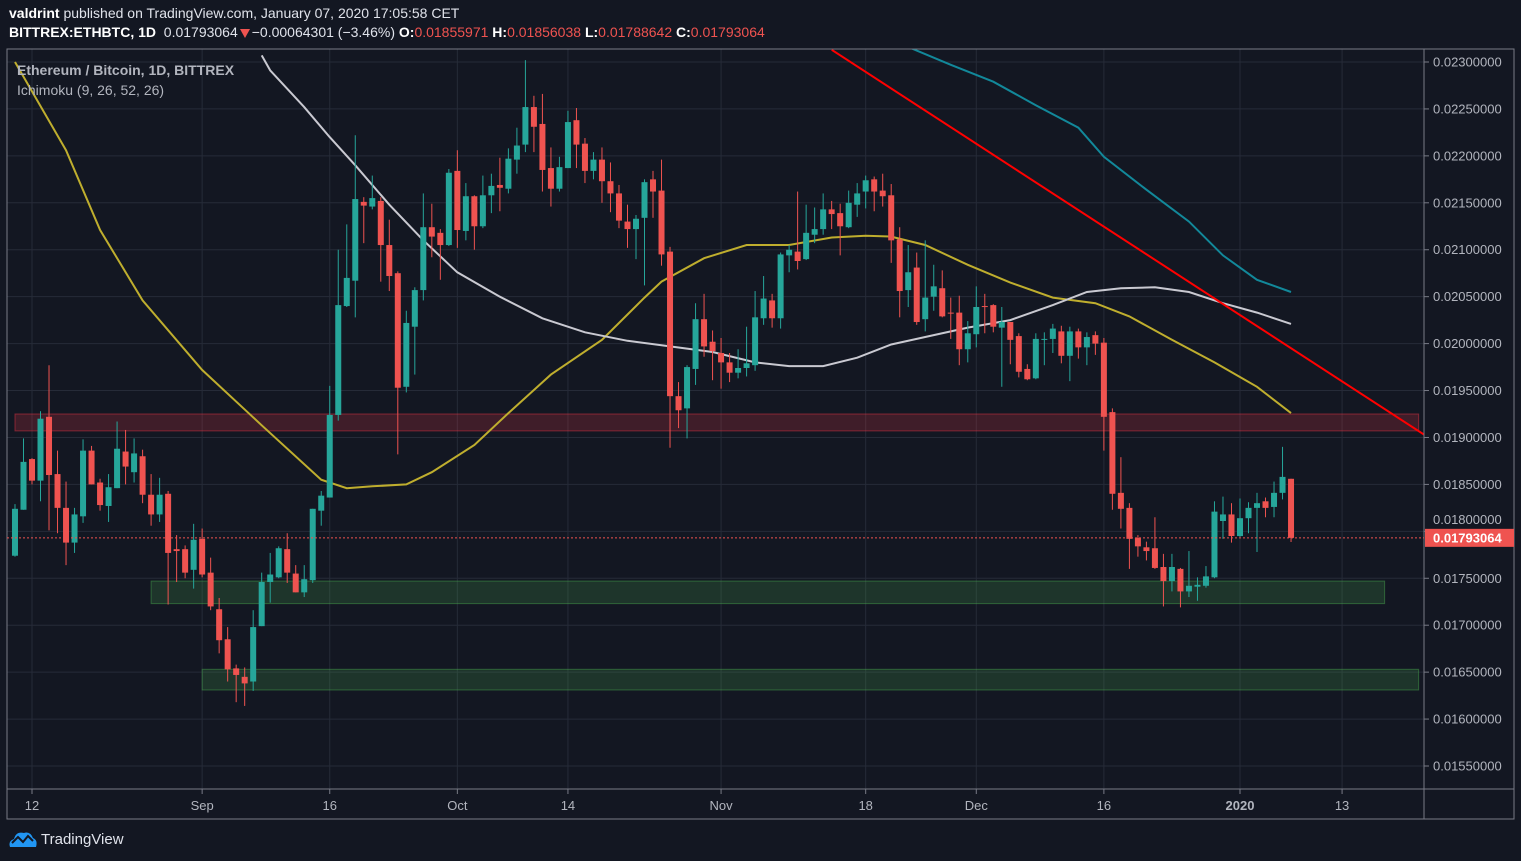 This screenshot has width=1521, height=861. What do you see at coordinates (91, 90) in the screenshot?
I see `legend-indicator: Ichimoku (9, 26, 52, 26)` at bounding box center [91, 90].